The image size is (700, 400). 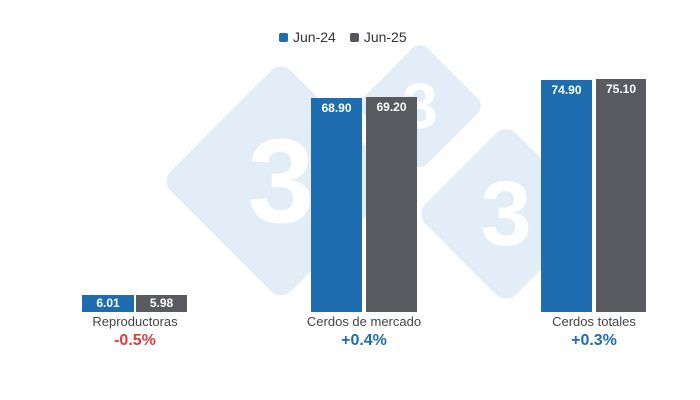 I want to click on bar-value-label: 69.20, so click(x=391, y=107).